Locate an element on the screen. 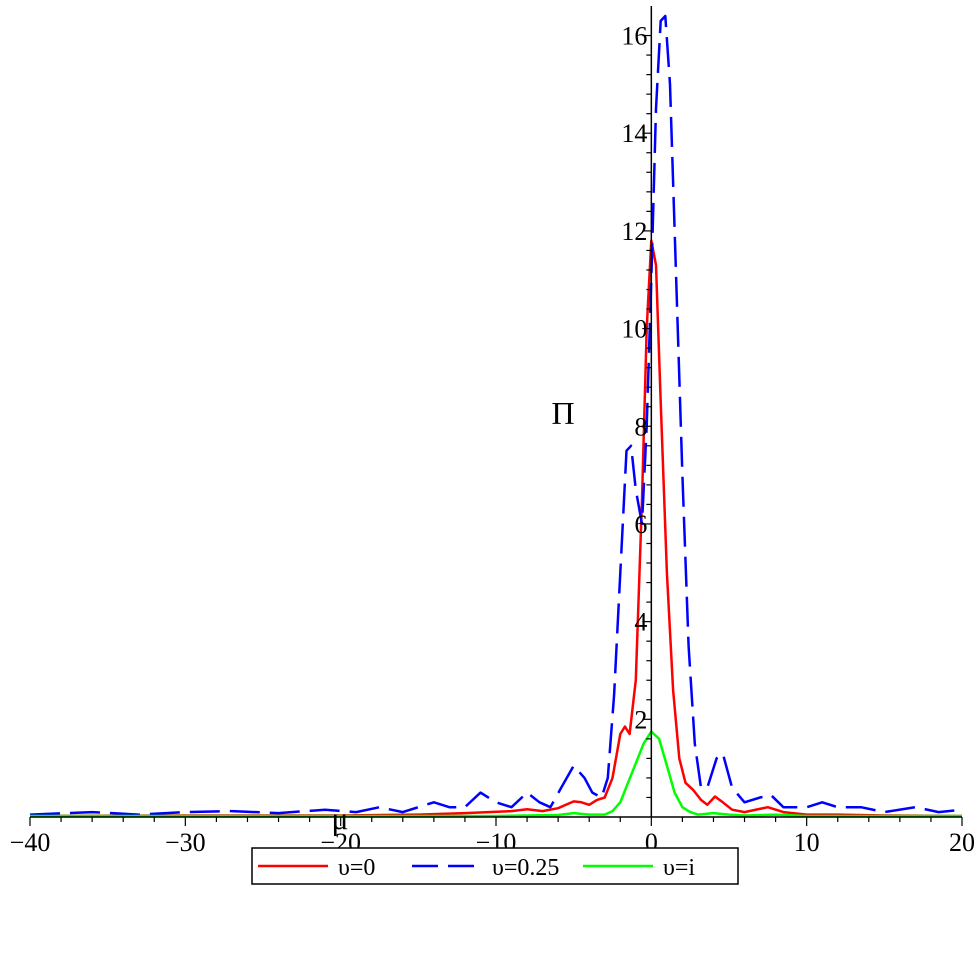 Image resolution: width=978 pixels, height=980 pixels. y-tick-label: 8 is located at coordinates (640, 426).